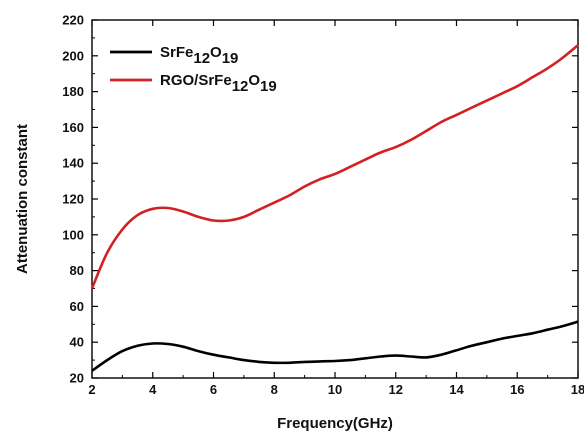 Image resolution: width=584 pixels, height=438 pixels. Describe the element at coordinates (396, 389) in the screenshot. I see `x-tick-label: 12` at that location.